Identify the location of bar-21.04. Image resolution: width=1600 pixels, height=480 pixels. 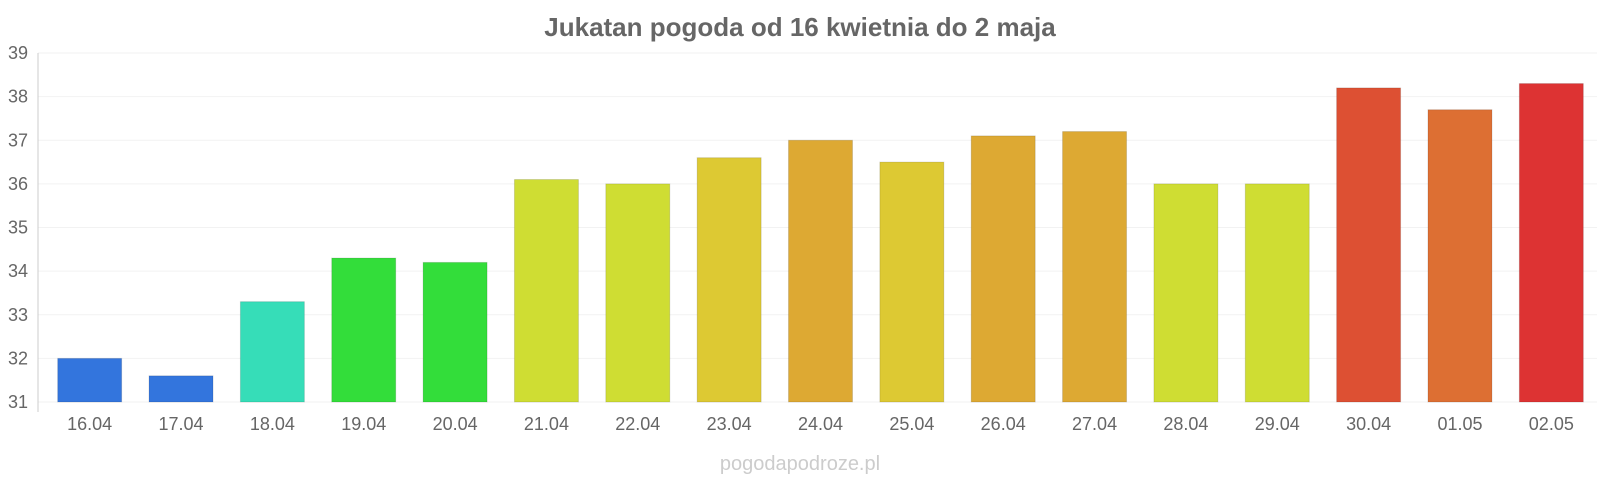
(546, 291).